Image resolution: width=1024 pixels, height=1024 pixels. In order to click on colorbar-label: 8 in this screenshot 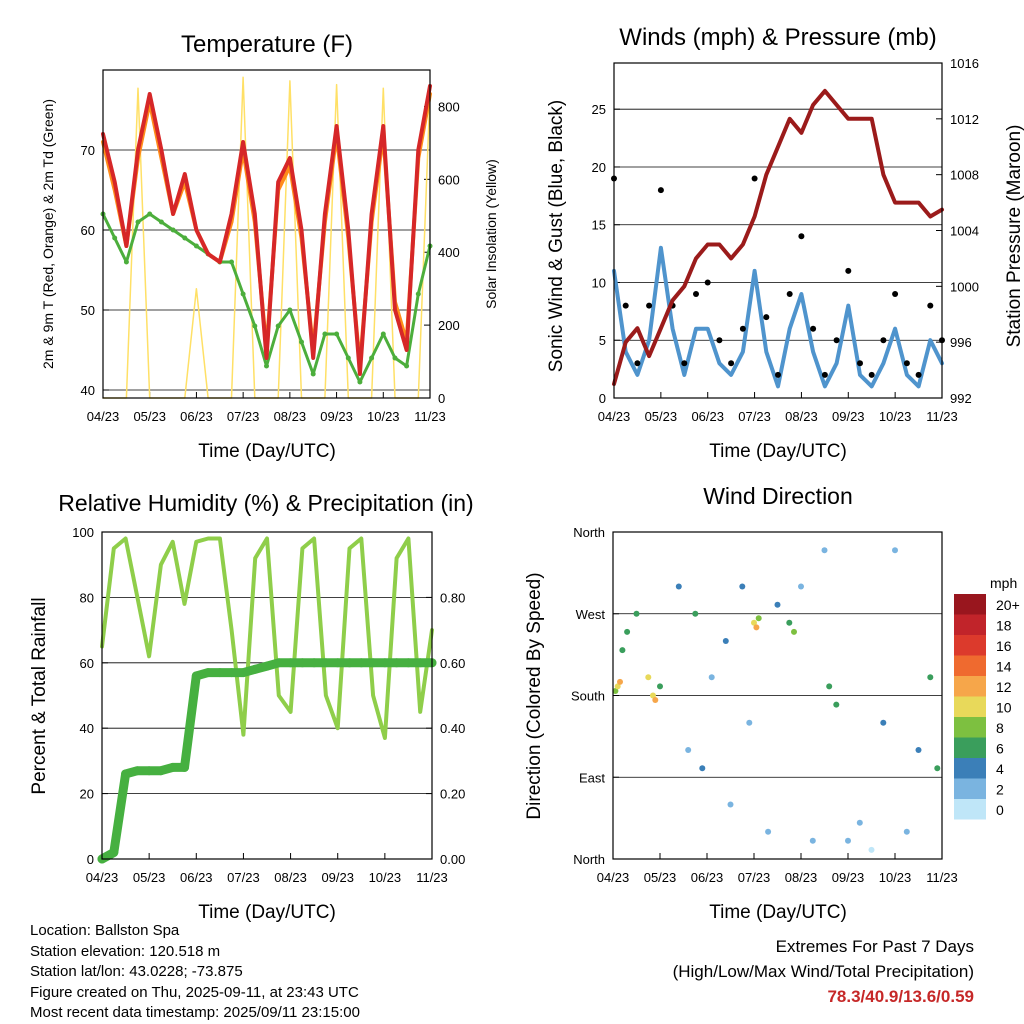, I will do `click(1000, 728)`.